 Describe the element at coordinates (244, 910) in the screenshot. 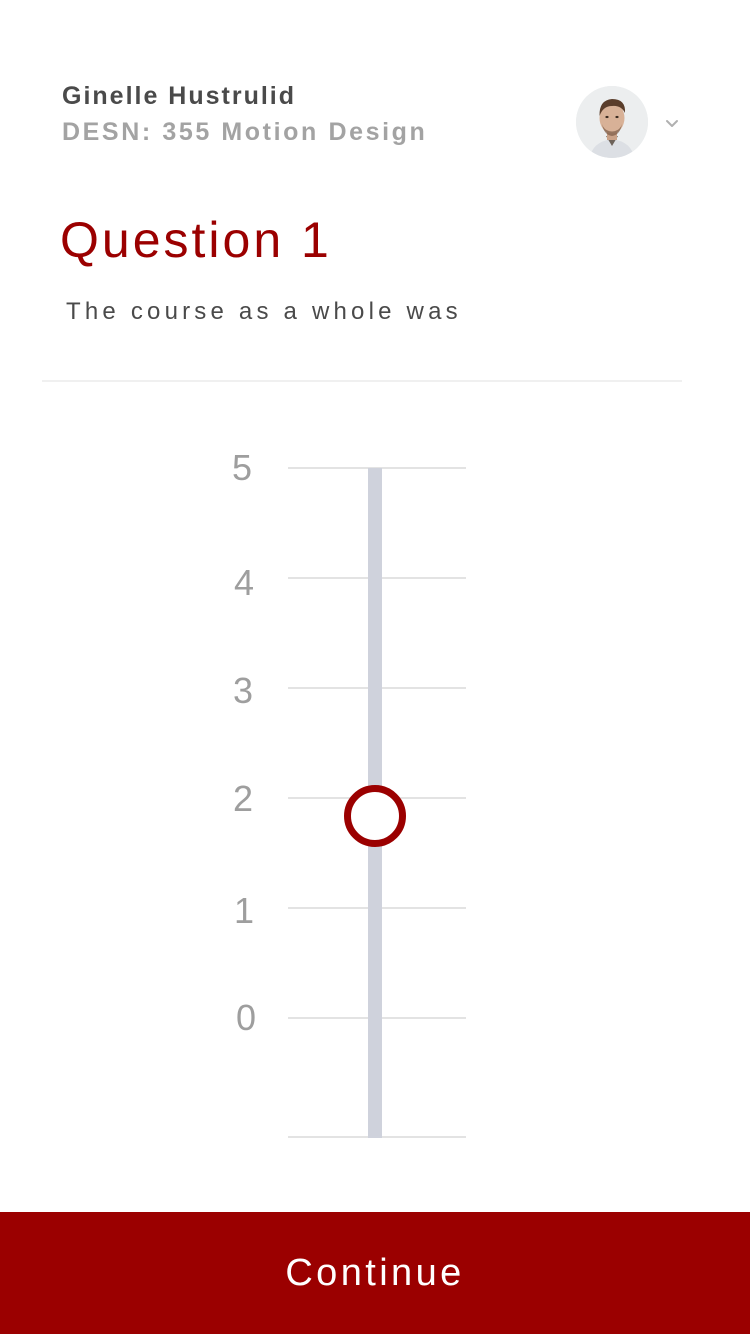

I see `scale-label-1: 1` at that location.